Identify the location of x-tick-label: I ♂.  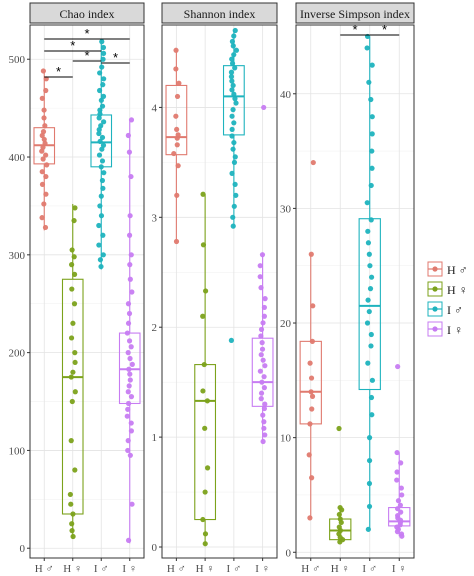
(101, 569).